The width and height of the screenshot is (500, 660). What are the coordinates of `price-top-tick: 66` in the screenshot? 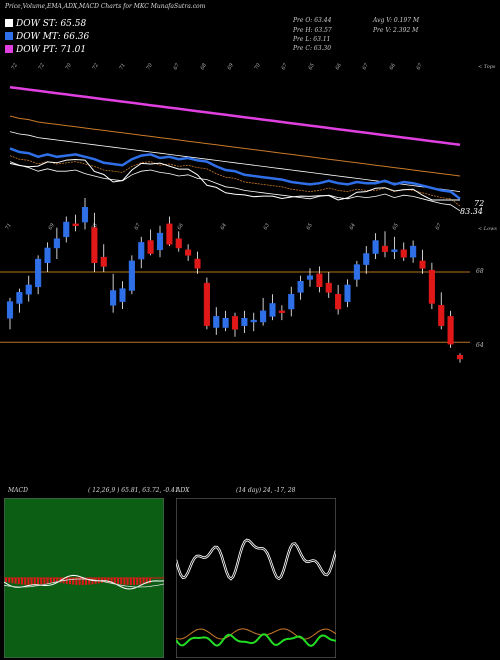 It's located at (181, 226).